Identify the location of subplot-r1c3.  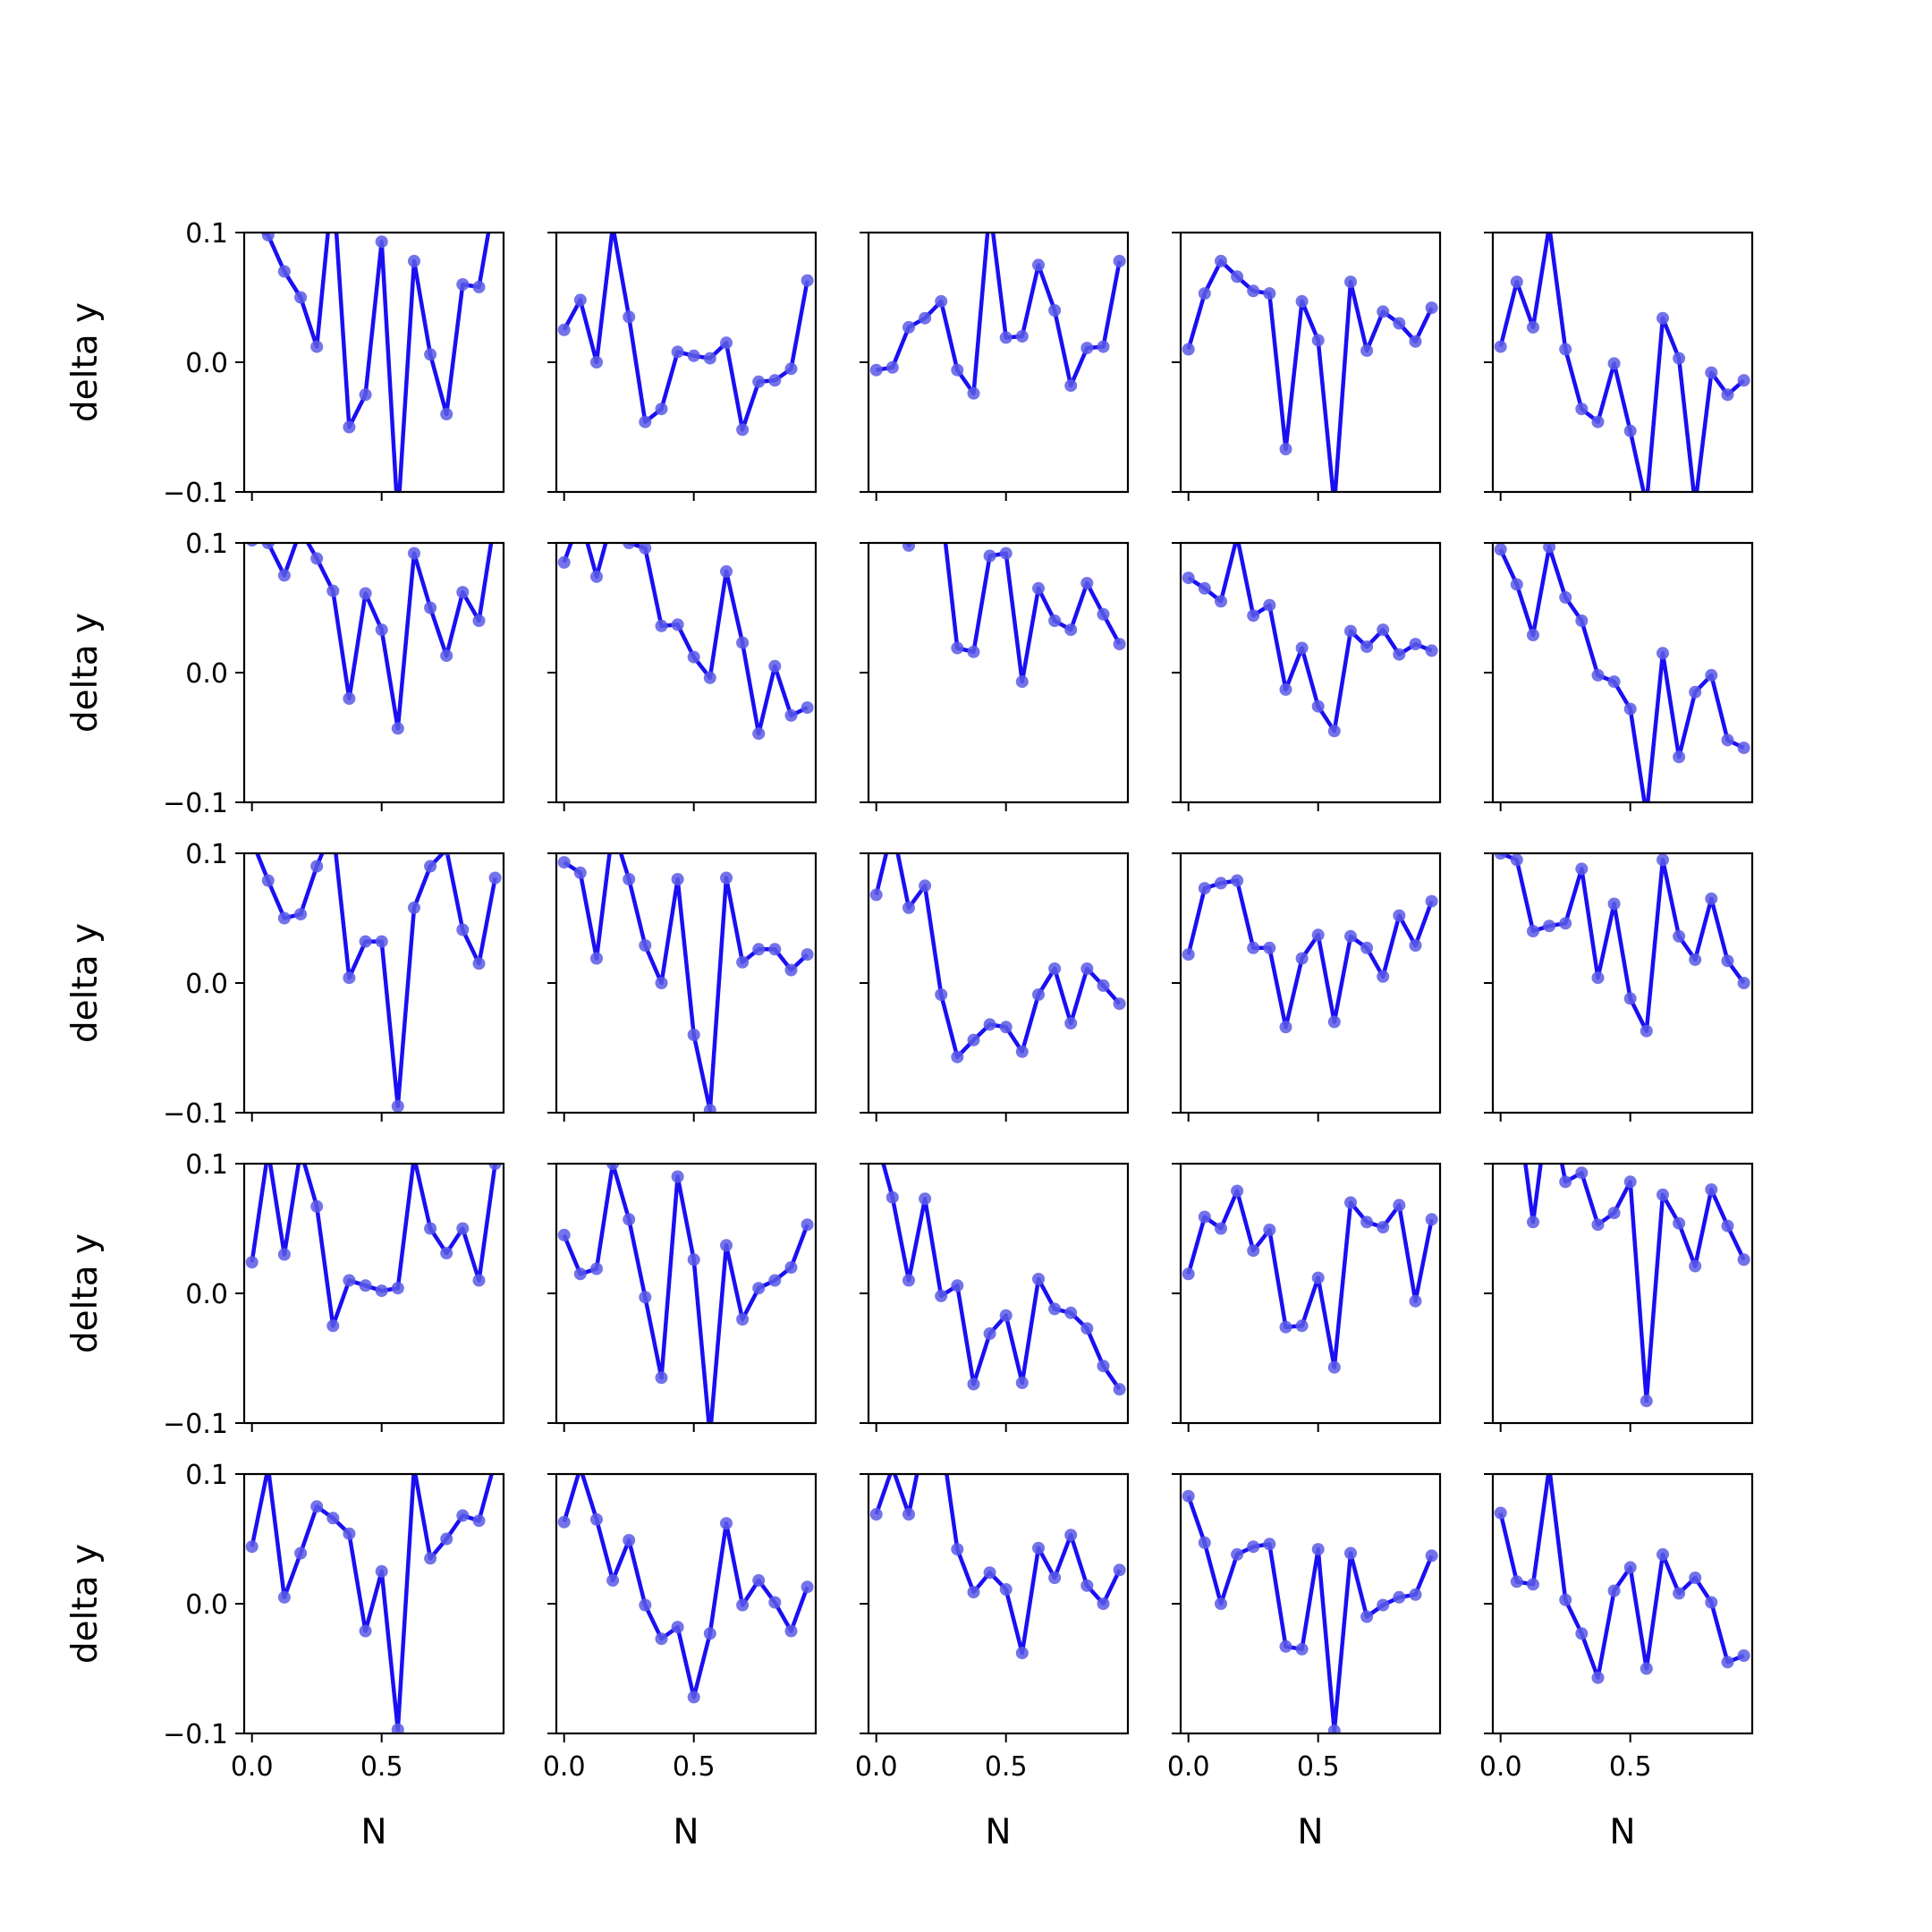
(1307, 670).